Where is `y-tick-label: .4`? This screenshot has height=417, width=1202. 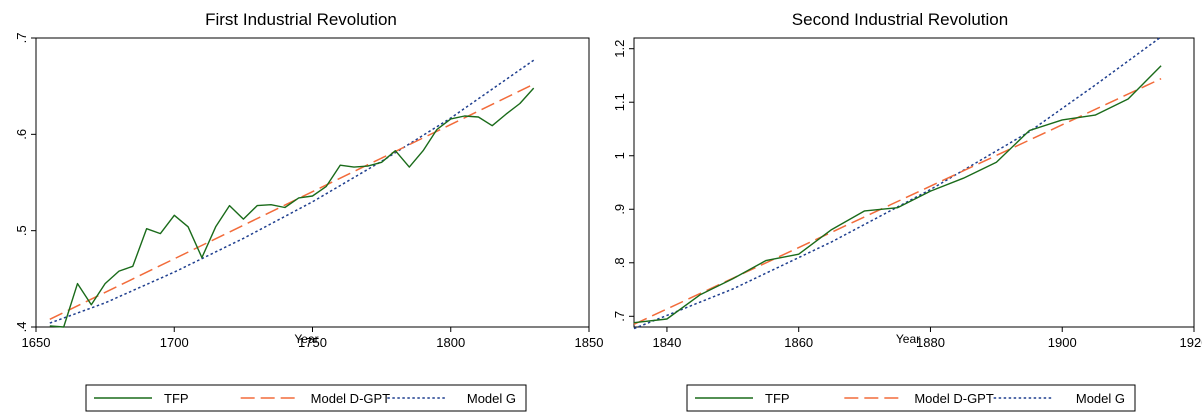 y-tick-label: .4 is located at coordinates (21, 327).